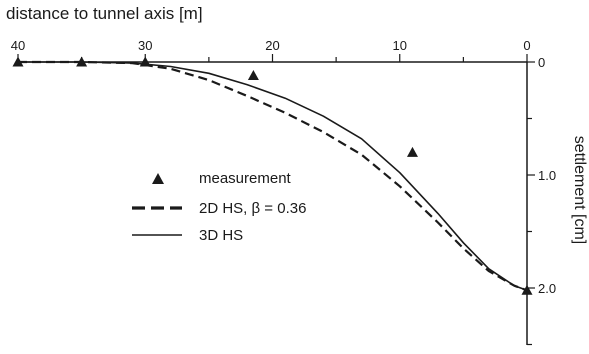 Image resolution: width=589 pixels, height=354 pixels. Describe the element at coordinates (145, 45) in the screenshot. I see `x-tick-label: 30` at that location.